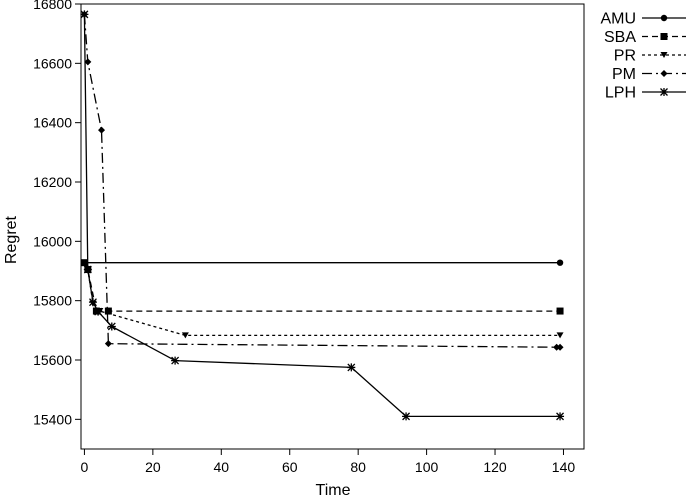 Image resolution: width=690 pixels, height=499 pixels. I want to click on legend-label: AMU, so click(618, 19).